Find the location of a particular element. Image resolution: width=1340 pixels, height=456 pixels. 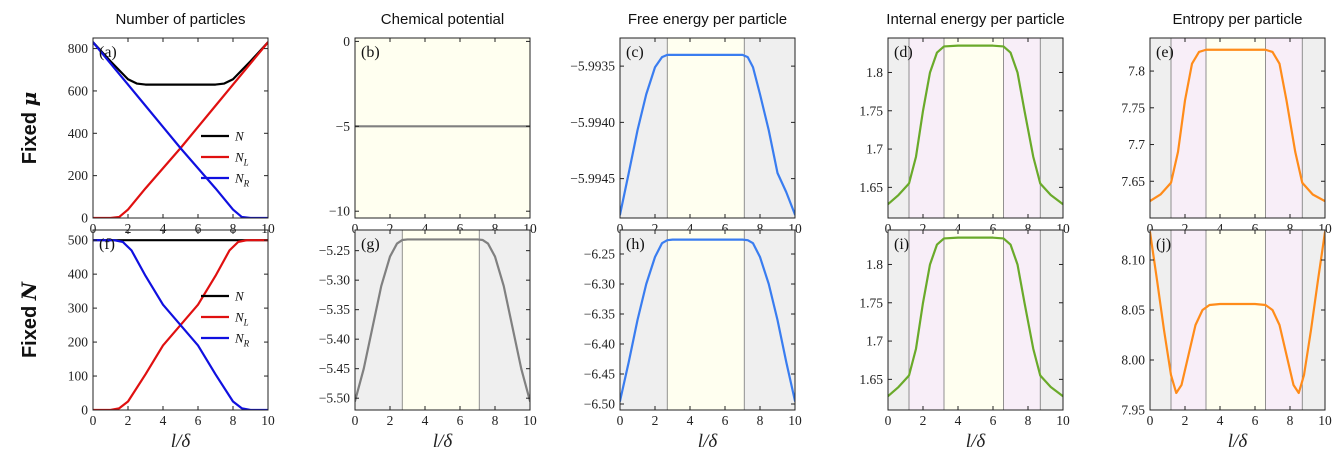

y-tick-label: 1.7 is located at coordinates (874, 341).